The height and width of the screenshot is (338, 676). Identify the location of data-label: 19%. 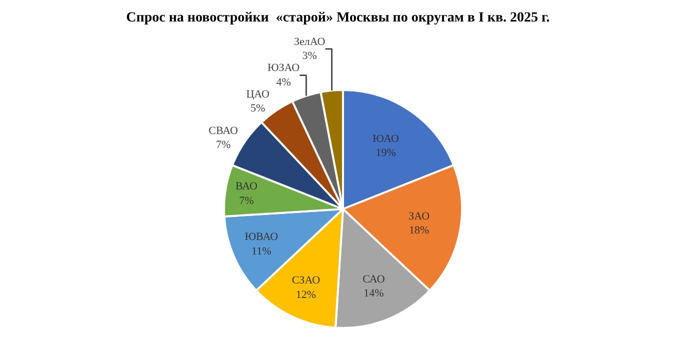
(386, 153).